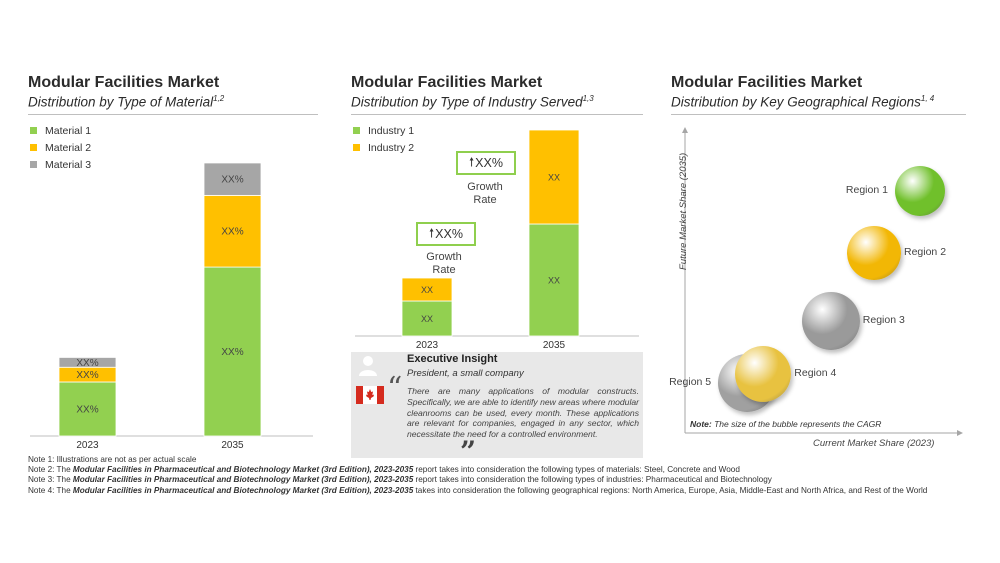 This screenshot has width=1000, height=563. I want to click on panel3-rule, so click(818, 114).